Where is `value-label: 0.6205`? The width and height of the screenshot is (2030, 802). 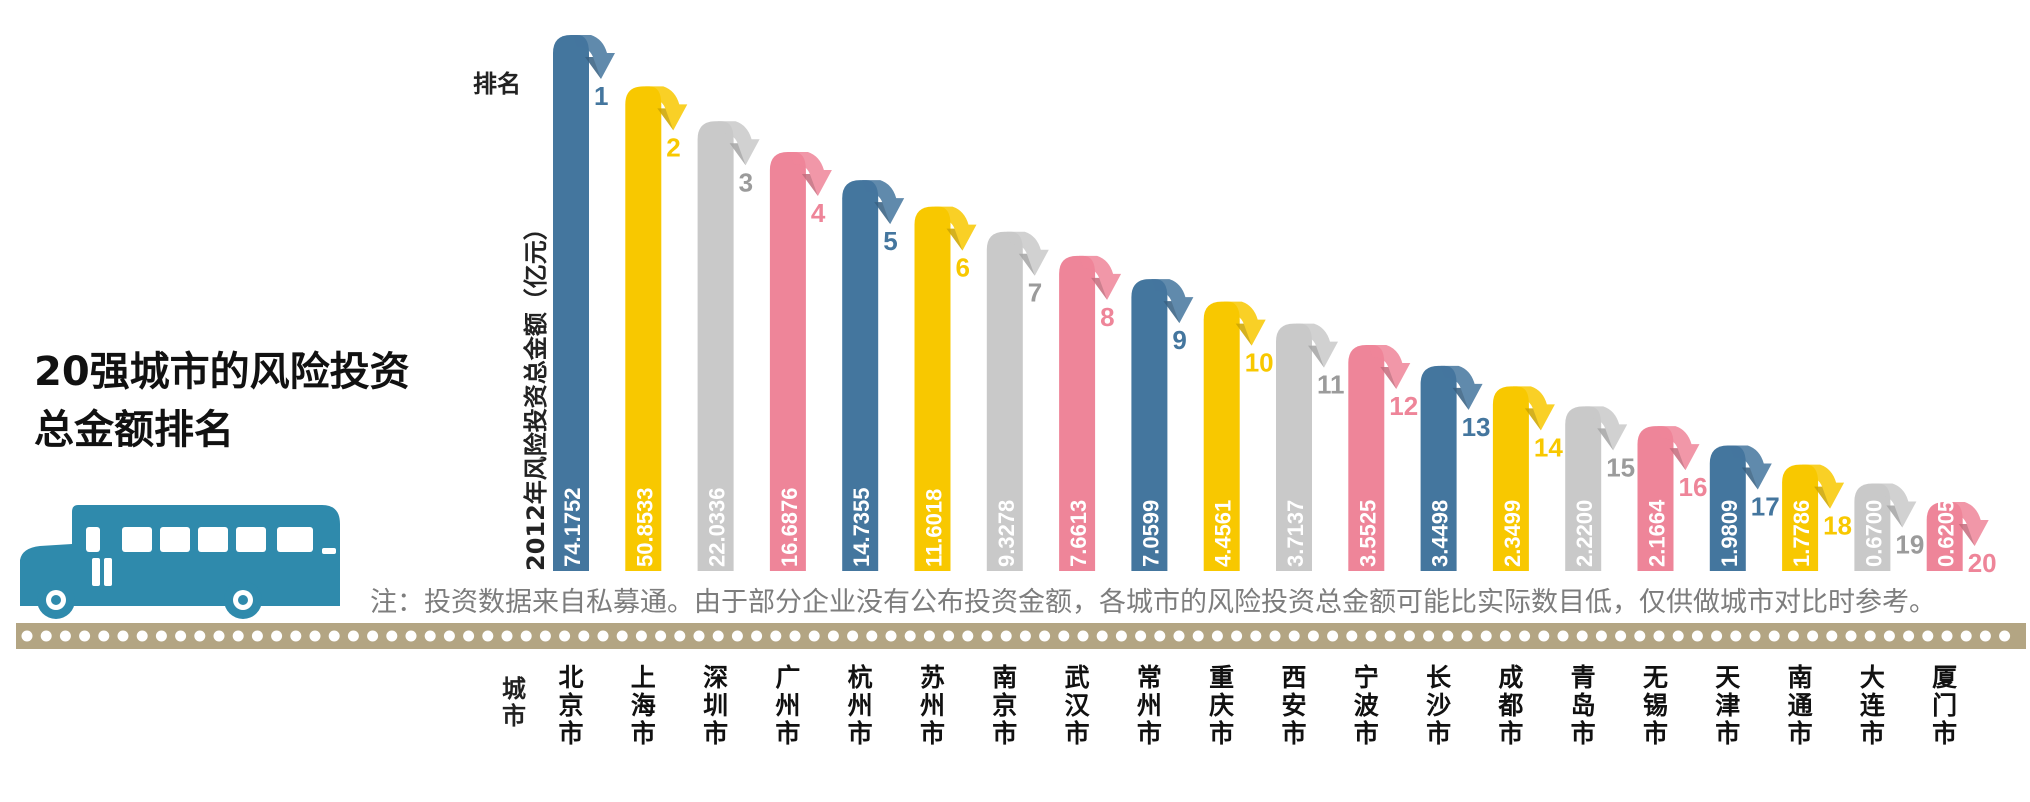
value-label: 0.6205 is located at coordinates (1946, 533).